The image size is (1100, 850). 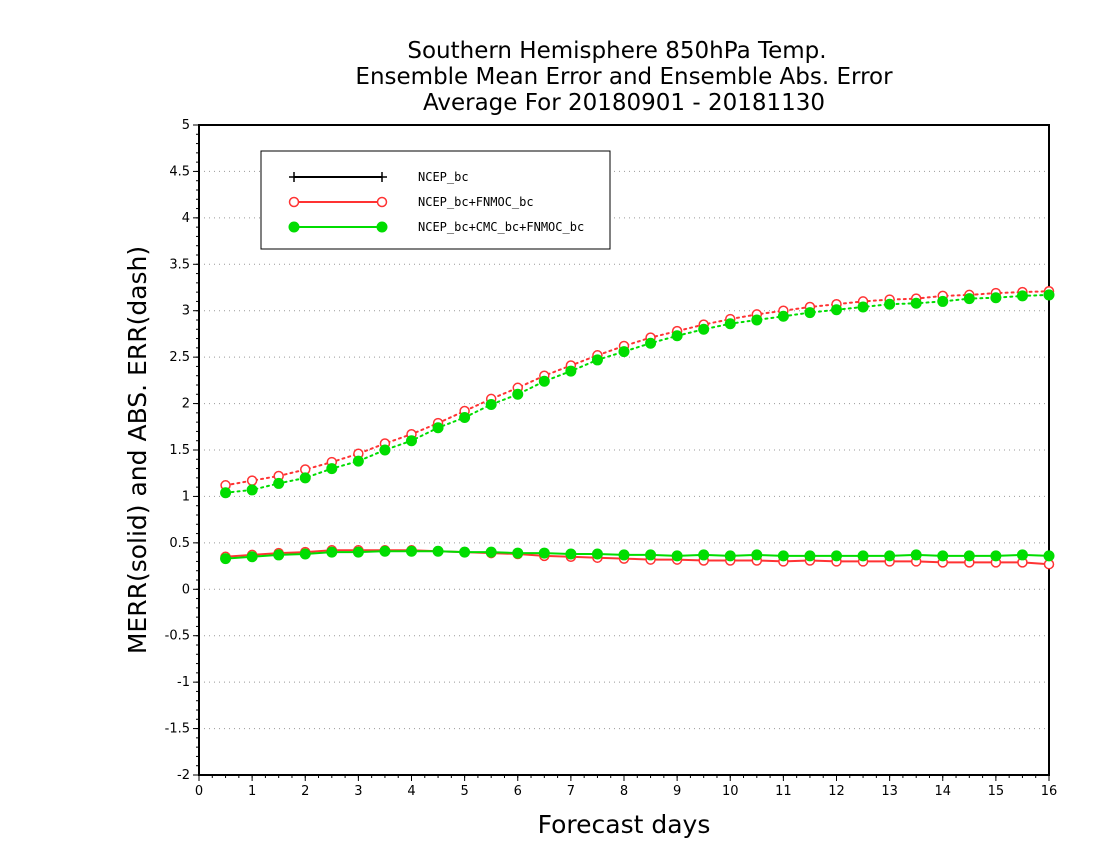 I want to click on series-1-abs-err-point, so click(x=252, y=480).